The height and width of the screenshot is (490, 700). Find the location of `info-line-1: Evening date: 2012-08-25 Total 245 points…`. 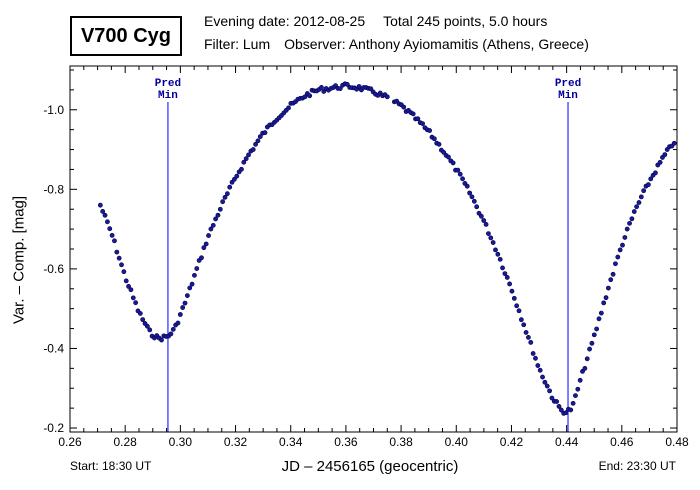

info-line-1: Evening date: 2012-08-25 Total 245 points… is located at coordinates (375, 21).